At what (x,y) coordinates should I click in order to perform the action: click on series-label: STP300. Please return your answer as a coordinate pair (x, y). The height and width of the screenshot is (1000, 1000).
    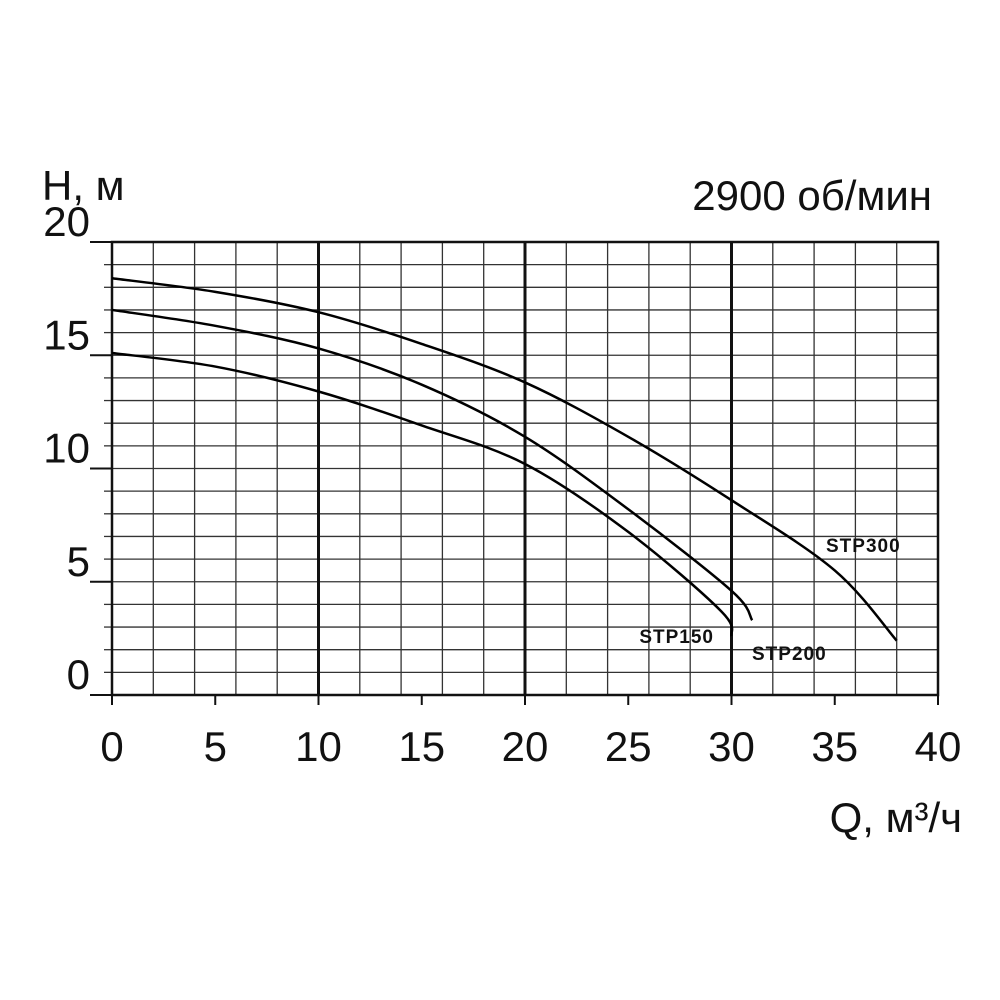
    Looking at the image, I should click on (863, 546).